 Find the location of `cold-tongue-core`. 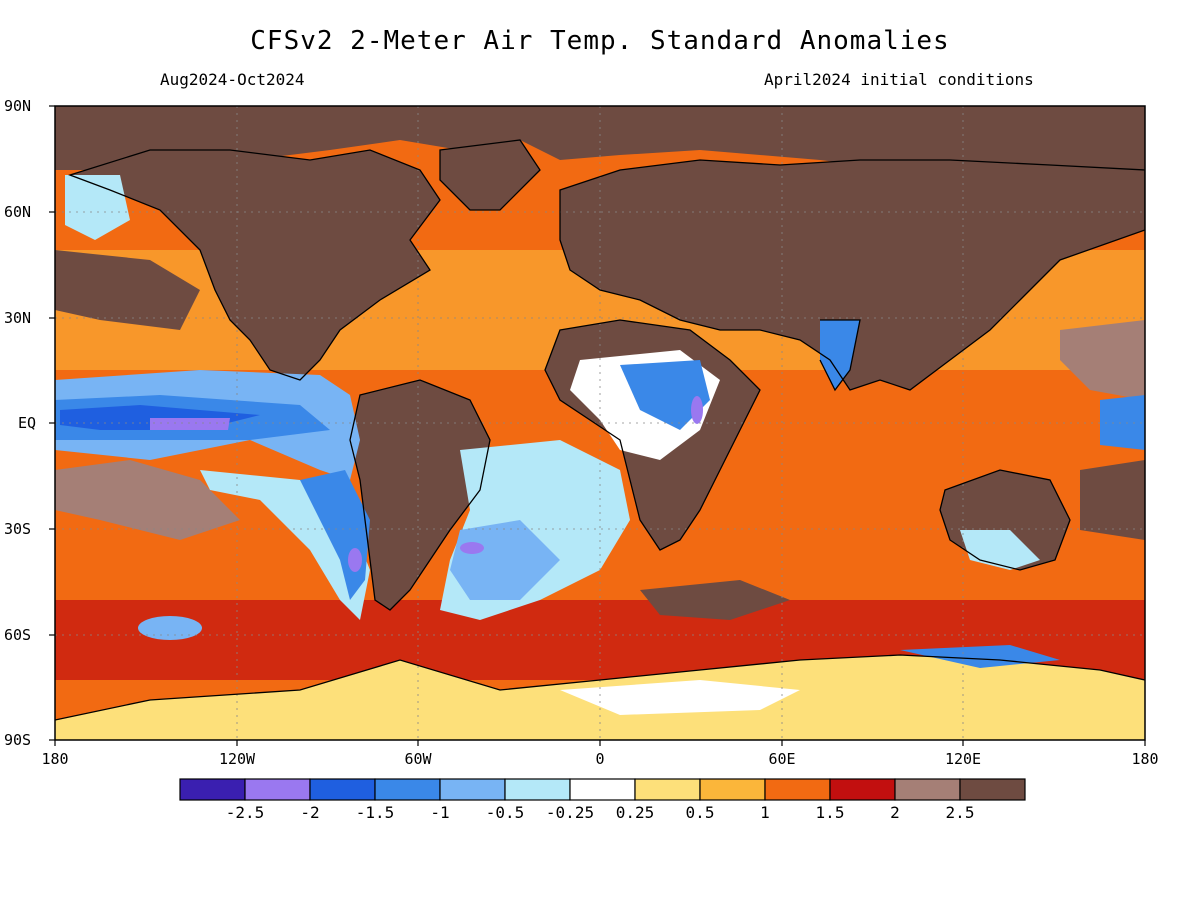

cold-tongue-core is located at coordinates (190, 424).